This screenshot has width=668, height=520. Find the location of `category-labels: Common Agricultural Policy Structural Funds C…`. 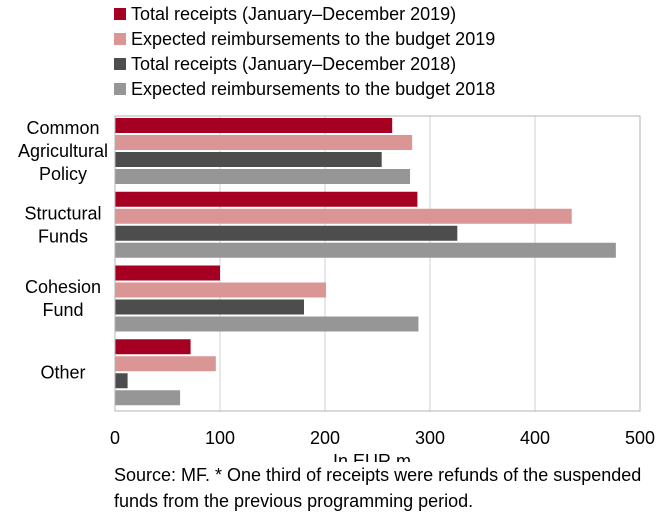

category-labels: Common Agricultural Policy Structural Funds C… is located at coordinates (63, 250).